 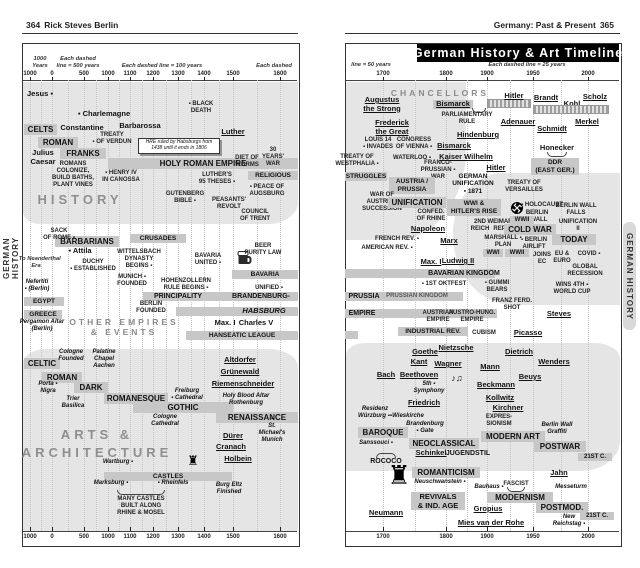 What do you see at coordinates (585, 270) in the screenshot?
I see `event-label: GLOBAL RECESSION` at bounding box center [585, 270].